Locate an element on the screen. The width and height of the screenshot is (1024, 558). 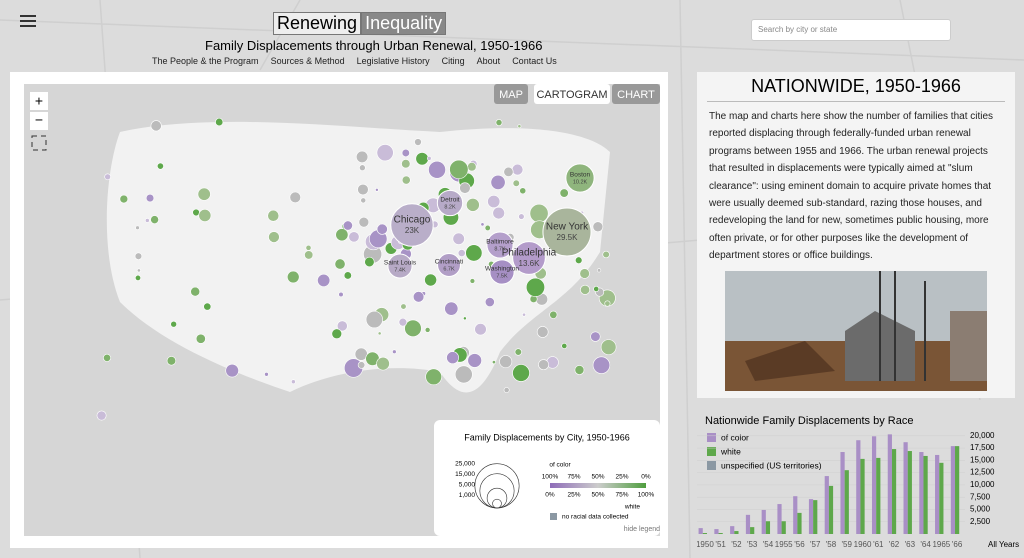
city-value: 29.5K is located at coordinates (568, 237).